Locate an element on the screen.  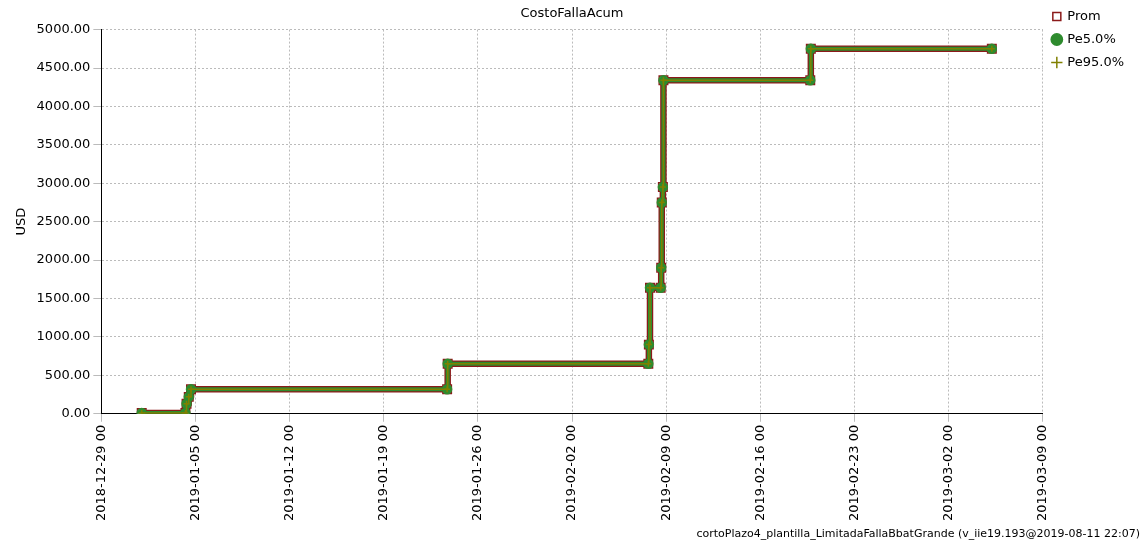
x-tick-label: 2019-03-02 00 is located at coordinates (948, 473).